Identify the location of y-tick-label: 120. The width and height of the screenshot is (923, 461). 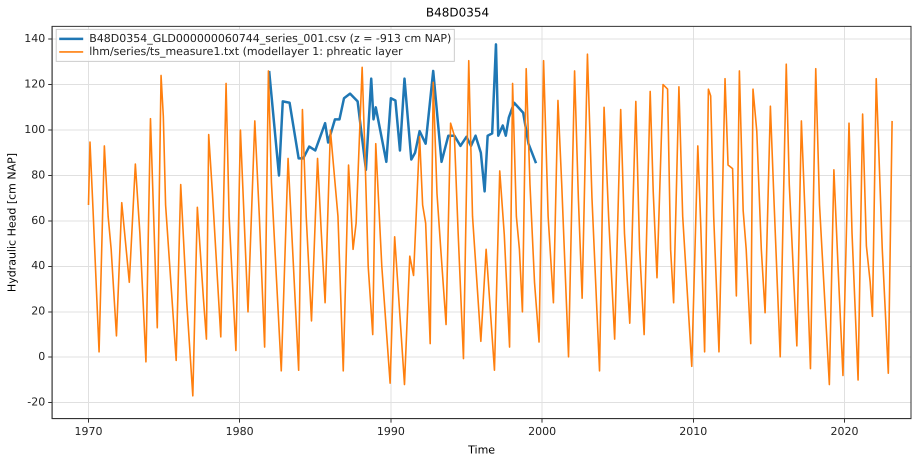
(35, 83).